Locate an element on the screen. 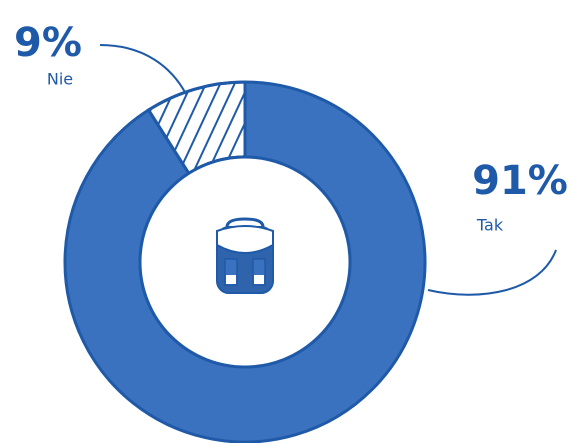 The height and width of the screenshot is (443, 579). value-label: 9% is located at coordinates (48, 43).